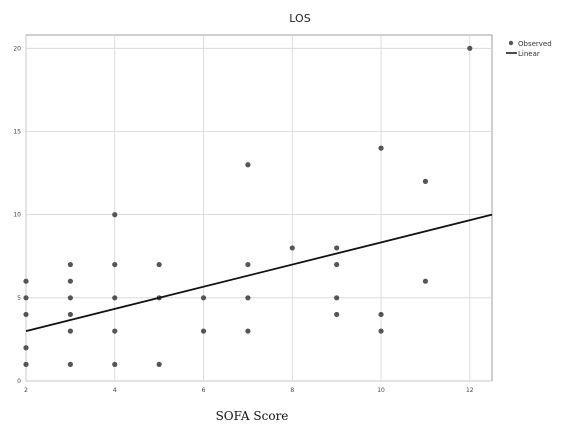 The image size is (564, 425). Describe the element at coordinates (535, 44) in the screenshot. I see `legend-observed-label: Observed` at that location.